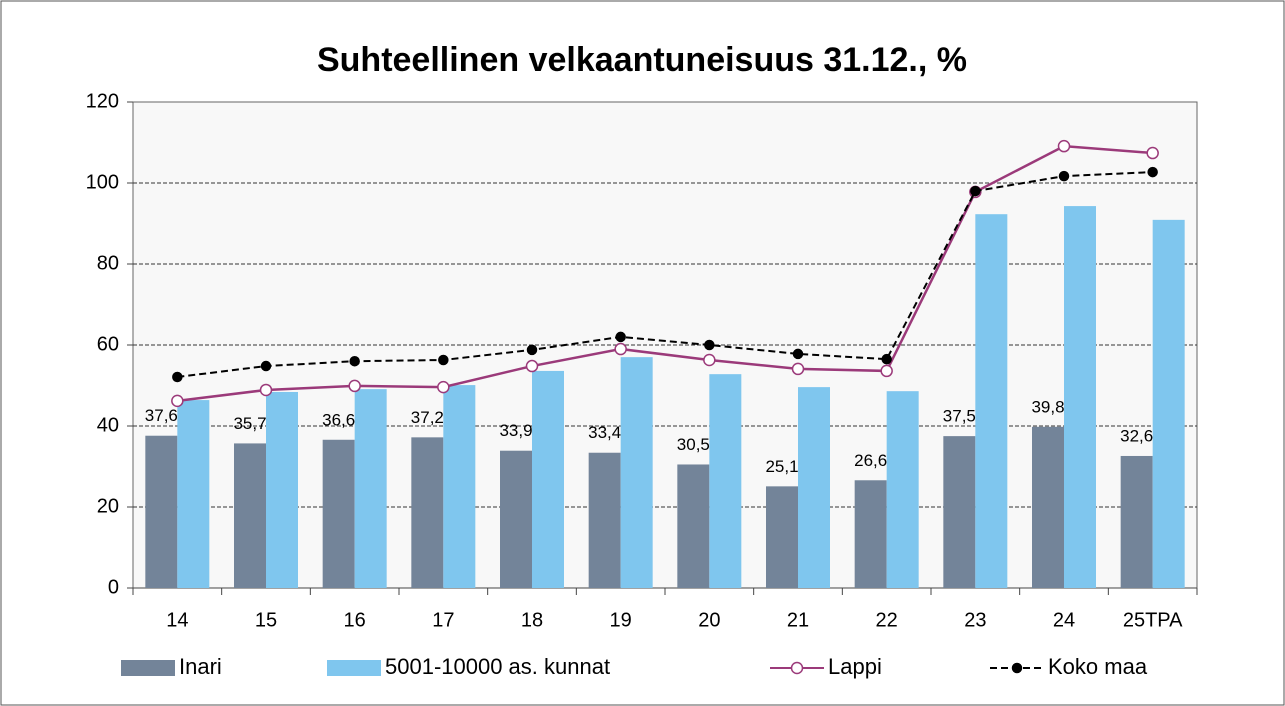 Image resolution: width=1285 pixels, height=706 pixels. I want to click on x-tick-label: 17, so click(443, 620).